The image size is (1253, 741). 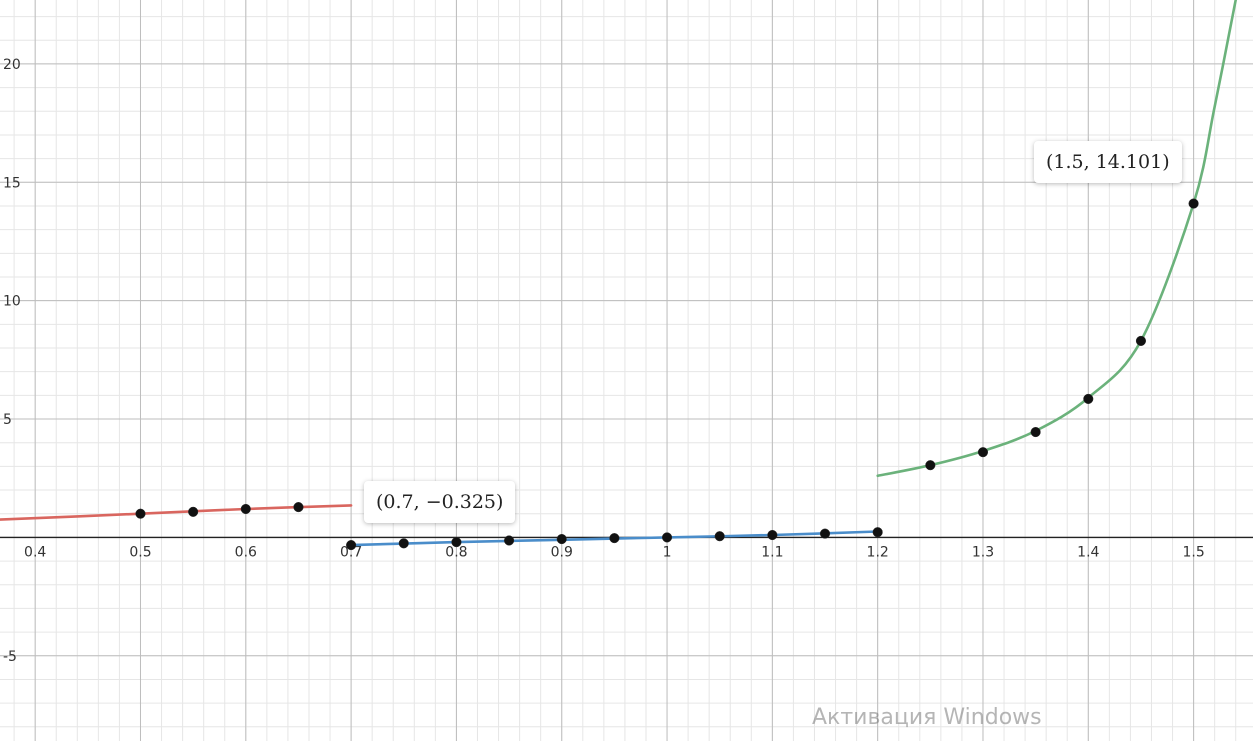 I want to click on x-tick-label: 1.2, so click(x=878, y=552).